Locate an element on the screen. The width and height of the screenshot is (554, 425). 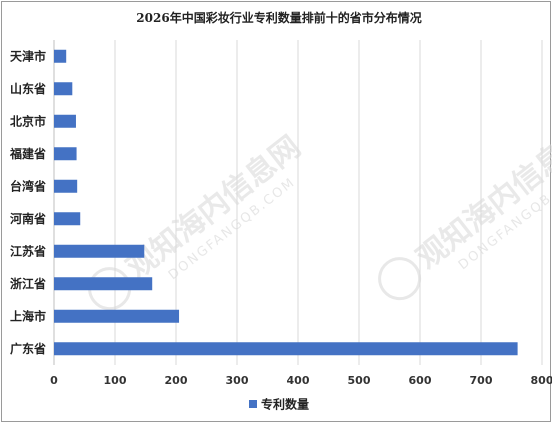
category-label: 福建省 is located at coordinates (27, 153).